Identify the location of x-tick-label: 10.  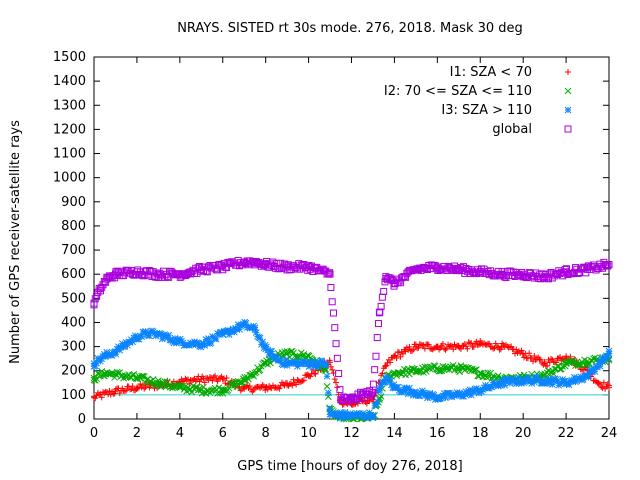
(308, 433).